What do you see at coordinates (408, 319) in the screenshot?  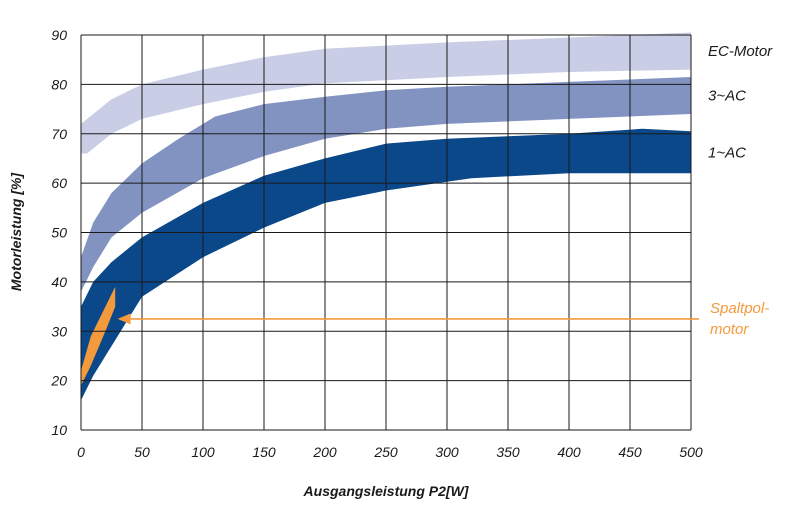 I see `spaltpol-motor-arrow` at bounding box center [408, 319].